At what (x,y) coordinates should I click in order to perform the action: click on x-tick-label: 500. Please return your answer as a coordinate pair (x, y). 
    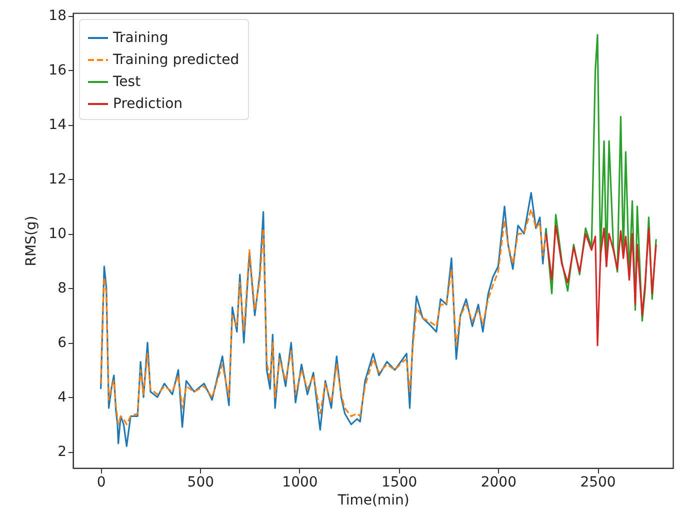
    Looking at the image, I should click on (200, 482).